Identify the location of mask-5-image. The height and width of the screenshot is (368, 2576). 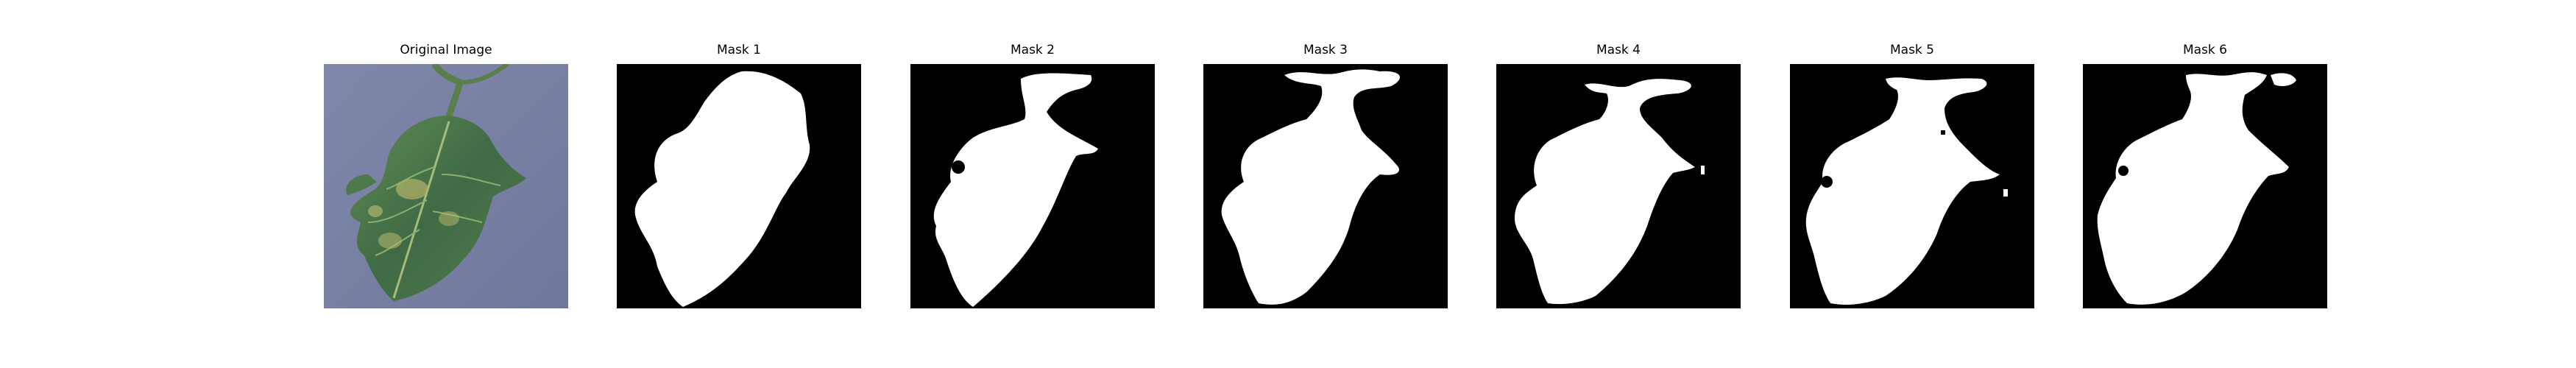
(1912, 186).